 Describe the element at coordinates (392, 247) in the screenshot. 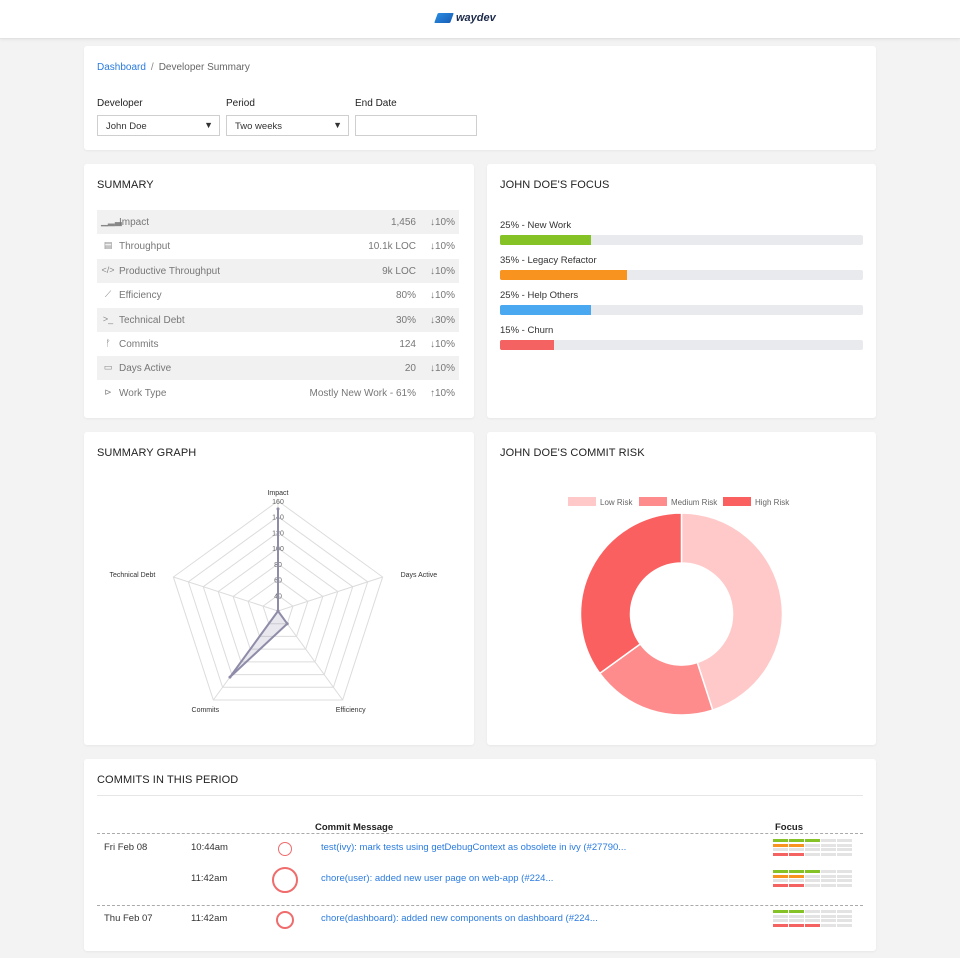

I see `summary-value: 10.1k LOC` at that location.